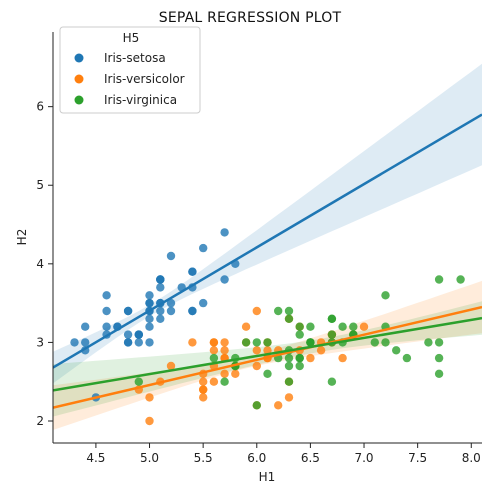 The height and width of the screenshot is (500, 500). I want to click on y-axis-title: H2, so click(22, 237).